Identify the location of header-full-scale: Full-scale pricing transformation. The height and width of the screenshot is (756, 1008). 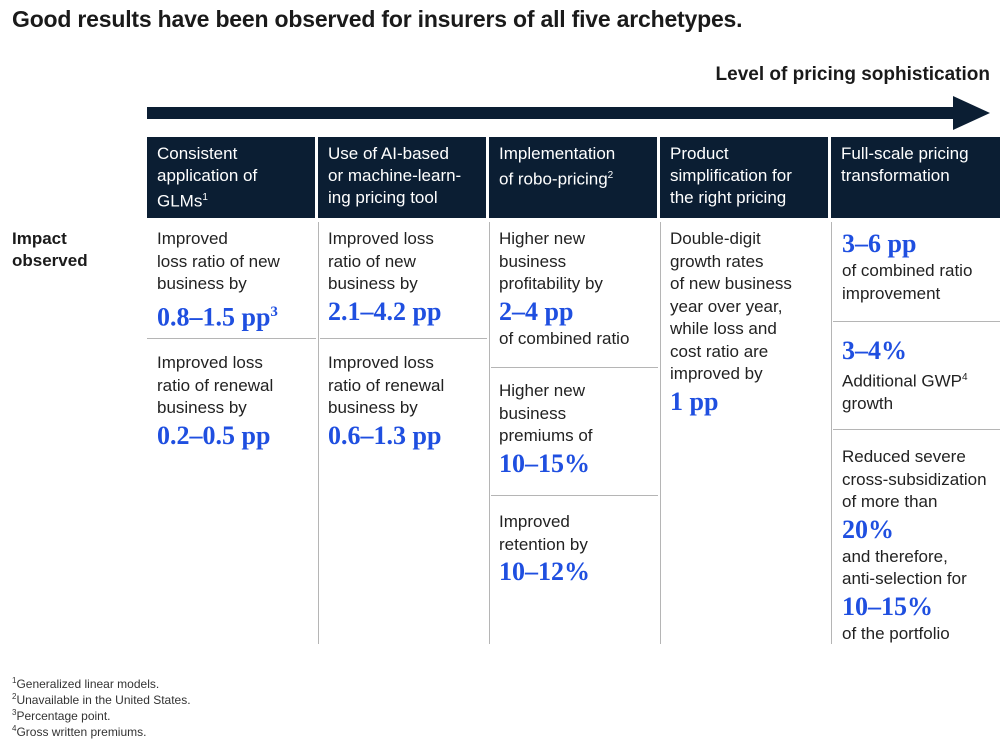
(915, 177).